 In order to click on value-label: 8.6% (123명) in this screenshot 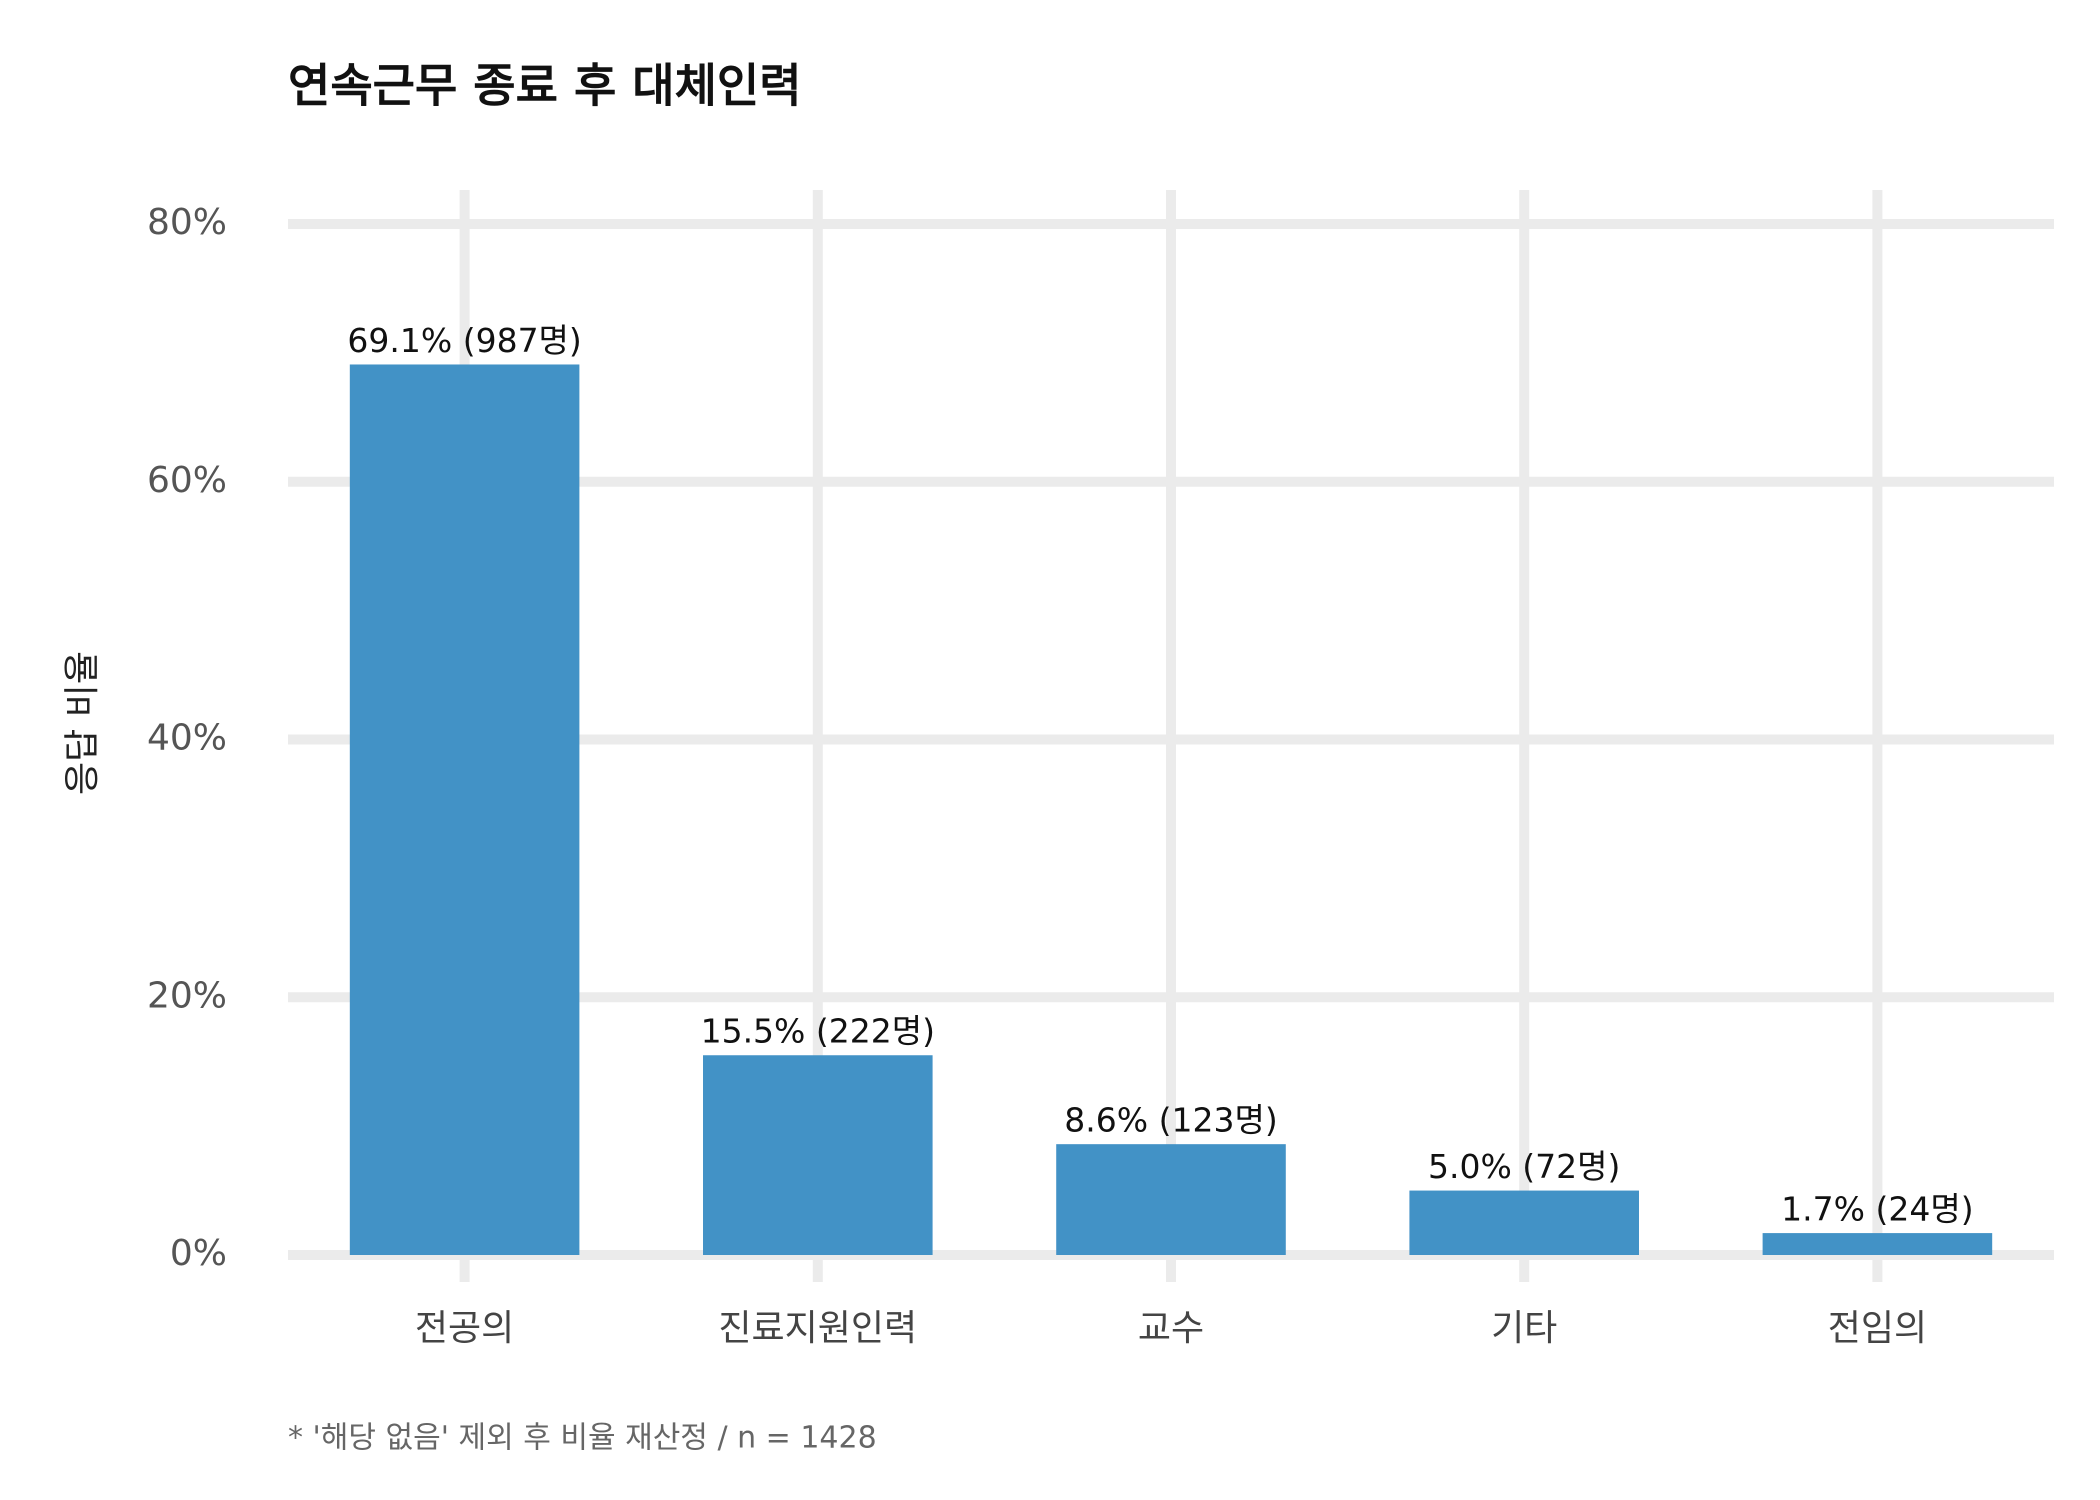, I will do `click(1170, 1120)`.